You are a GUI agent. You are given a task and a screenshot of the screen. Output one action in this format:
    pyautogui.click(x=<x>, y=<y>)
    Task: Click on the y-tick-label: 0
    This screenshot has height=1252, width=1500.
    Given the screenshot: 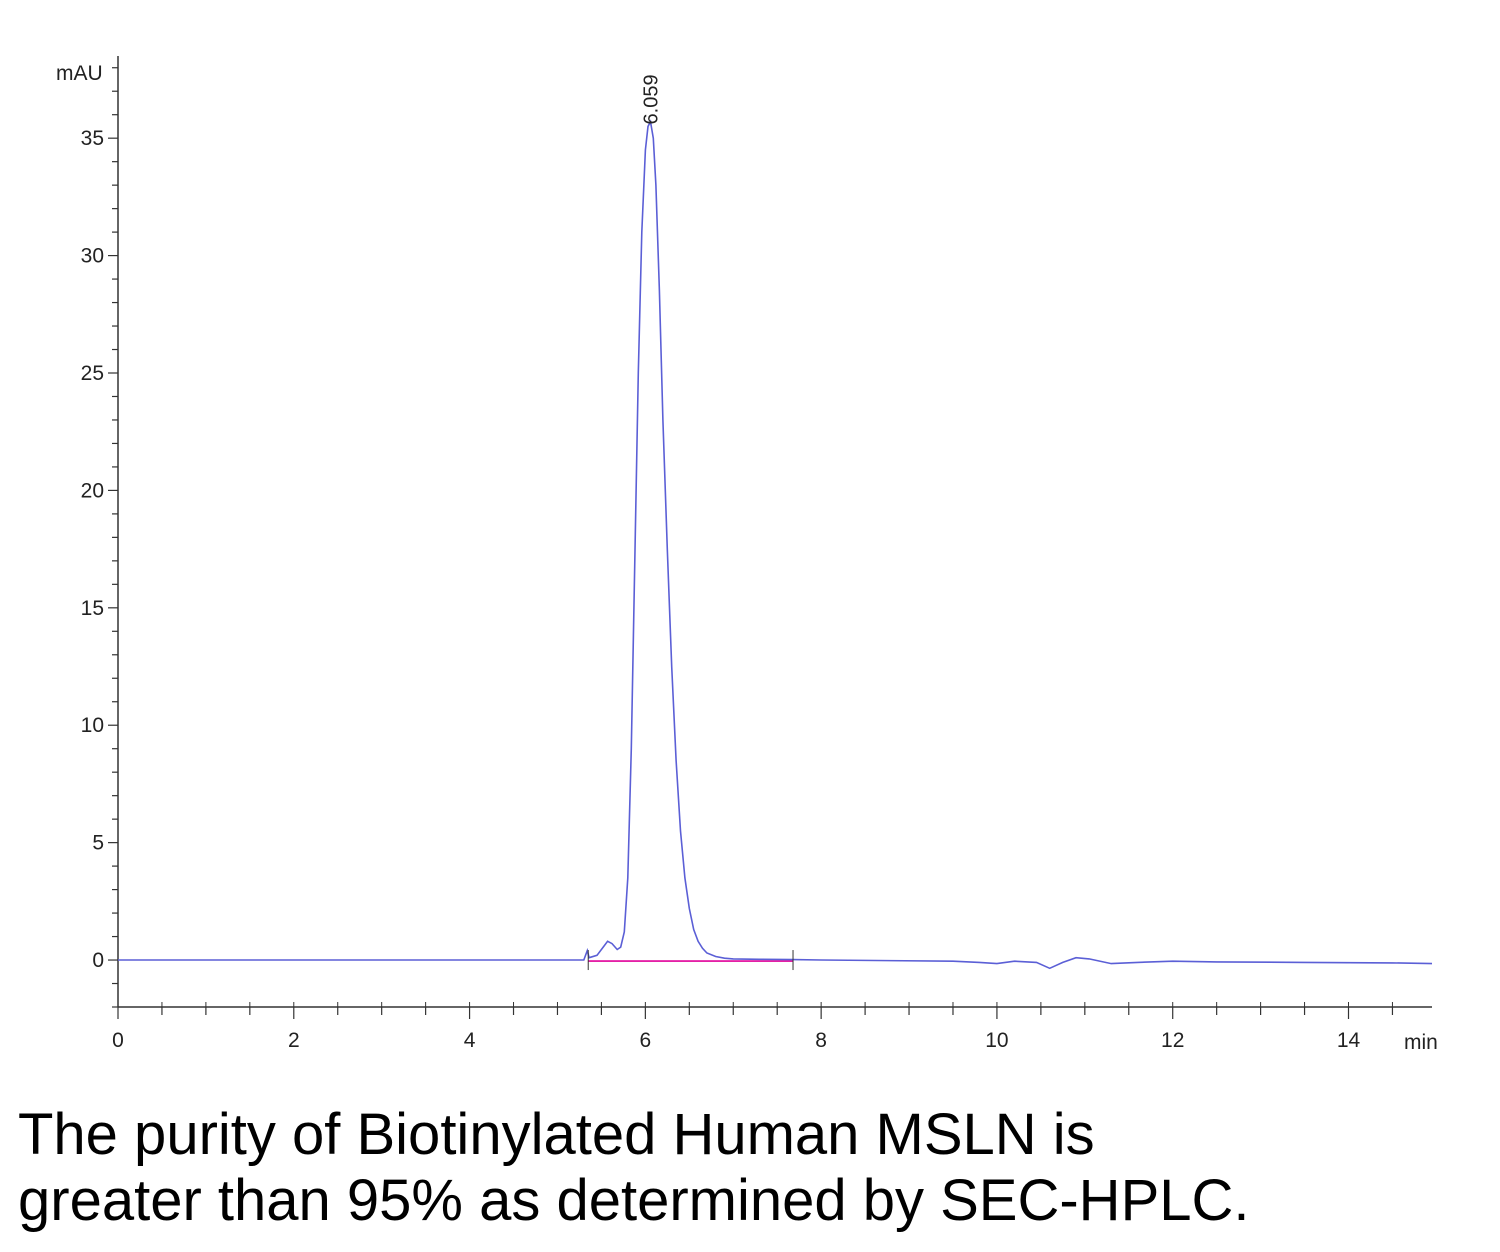 What is the action you would take?
    pyautogui.click(x=98, y=960)
    